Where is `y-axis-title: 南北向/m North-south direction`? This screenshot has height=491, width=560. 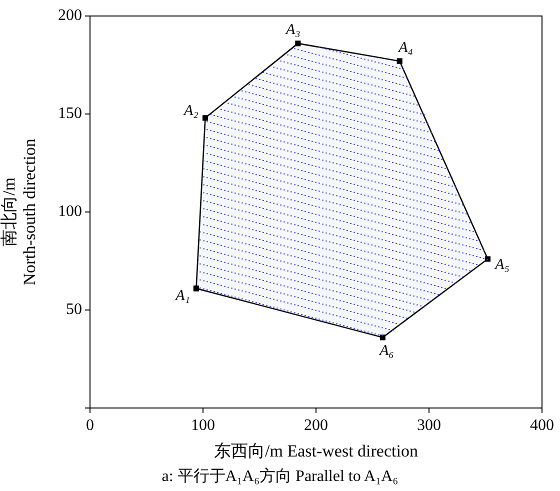 y-axis-title: 南北向/m North-south direction is located at coordinates (20, 212).